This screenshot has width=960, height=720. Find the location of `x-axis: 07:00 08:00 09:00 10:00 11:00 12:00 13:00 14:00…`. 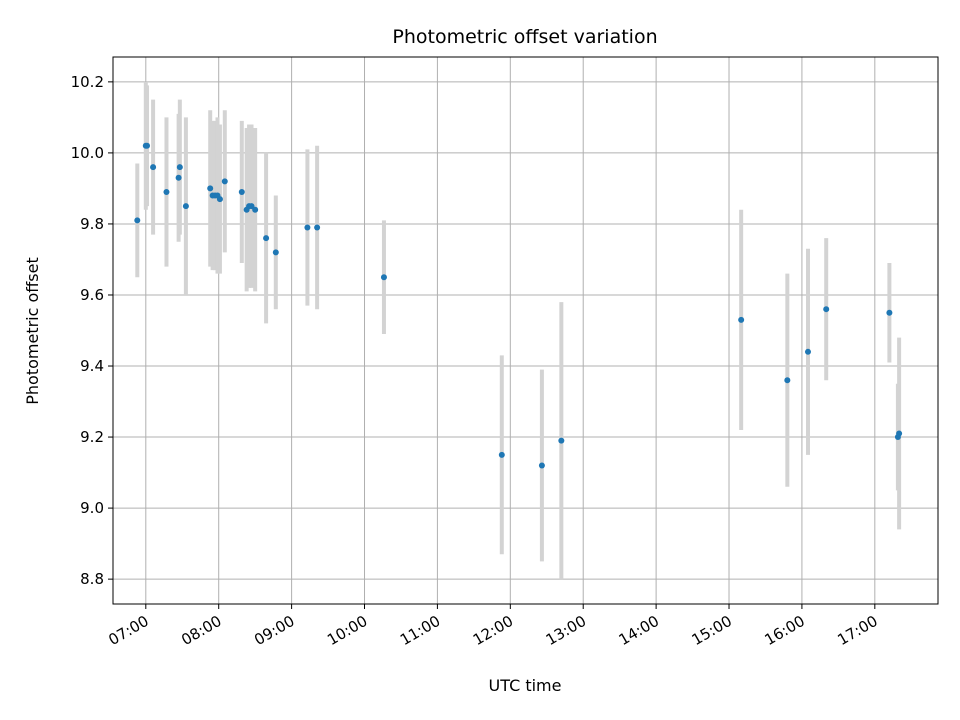

x-axis: 07:00 08:00 09:00 10:00 11:00 12:00 13:00 14:00… is located at coordinates (493, 626).